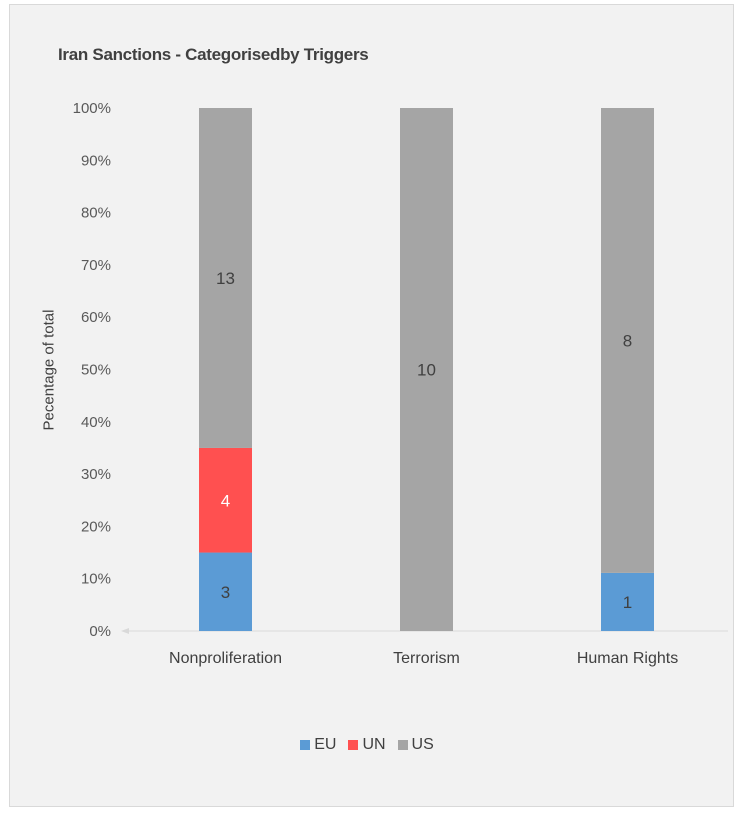 The height and width of the screenshot is (834, 734). I want to click on y-tick-label: 70%, so click(96, 265).